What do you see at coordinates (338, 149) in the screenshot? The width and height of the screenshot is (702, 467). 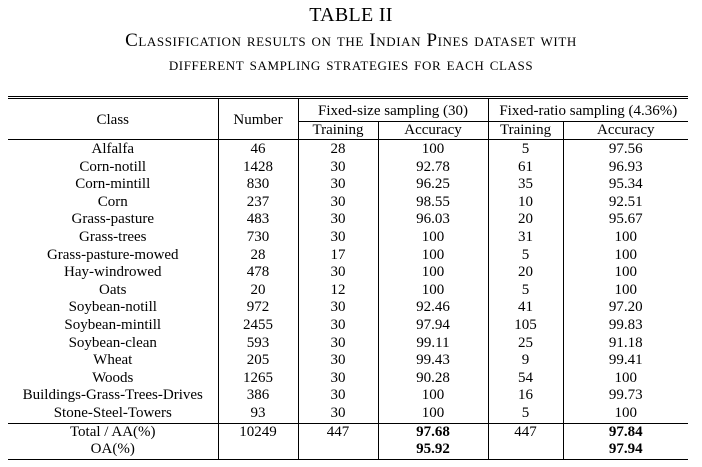 I see `cell-fs-training: 28` at bounding box center [338, 149].